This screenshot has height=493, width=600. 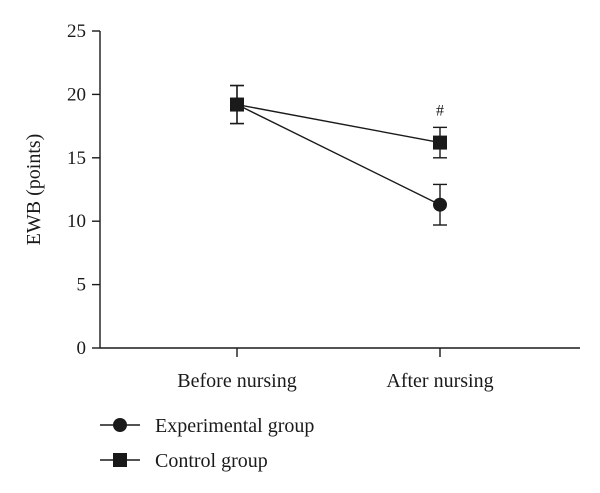 I want to click on y-tick-label-15: 15, so click(x=76, y=158).